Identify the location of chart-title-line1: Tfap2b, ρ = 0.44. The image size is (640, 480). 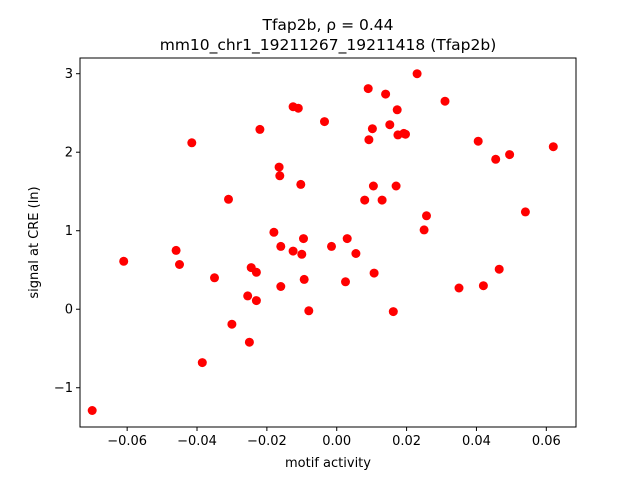
(327, 25).